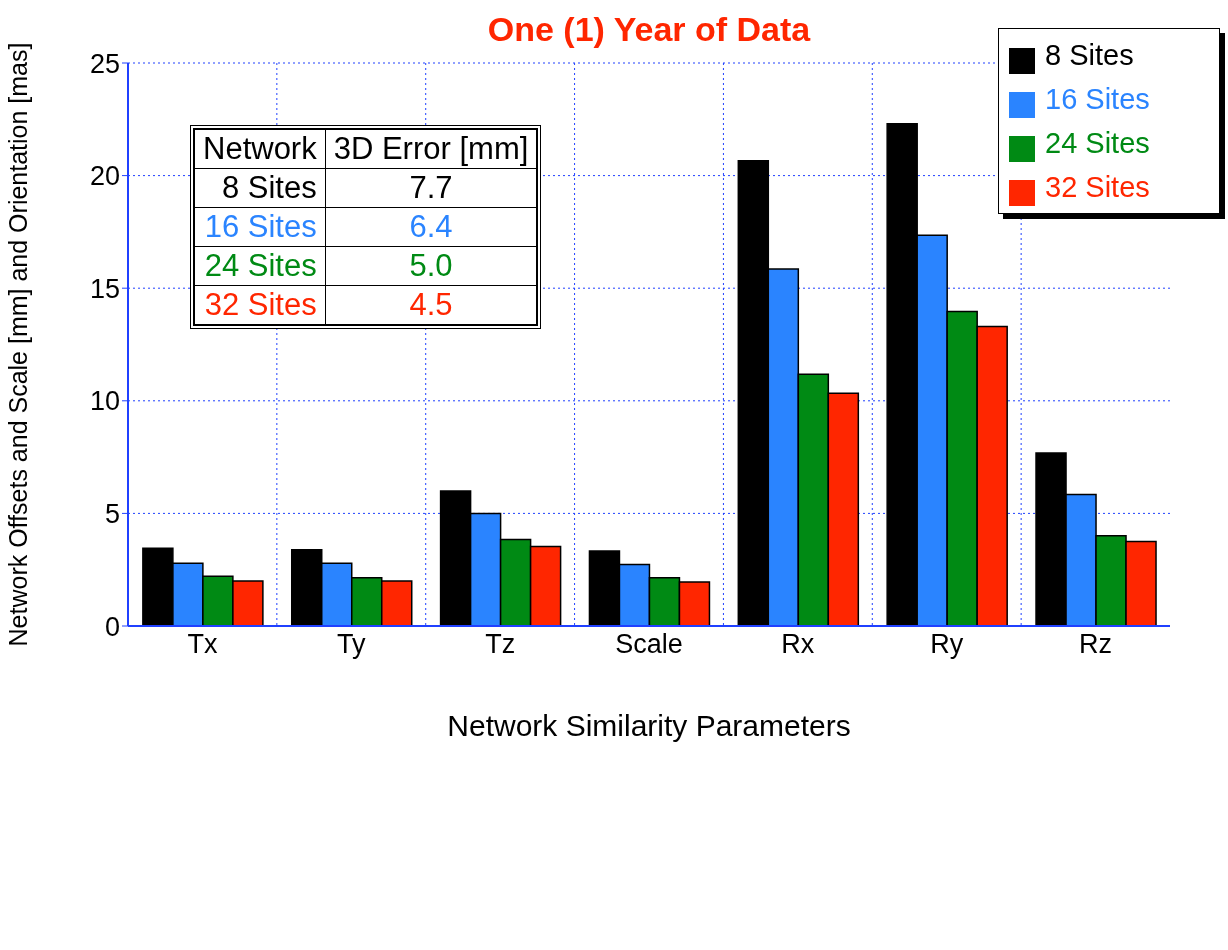 Image resolution: width=1228 pixels, height=950 pixels. What do you see at coordinates (649, 29) in the screenshot?
I see `chart-title: One (1) Year of Data` at bounding box center [649, 29].